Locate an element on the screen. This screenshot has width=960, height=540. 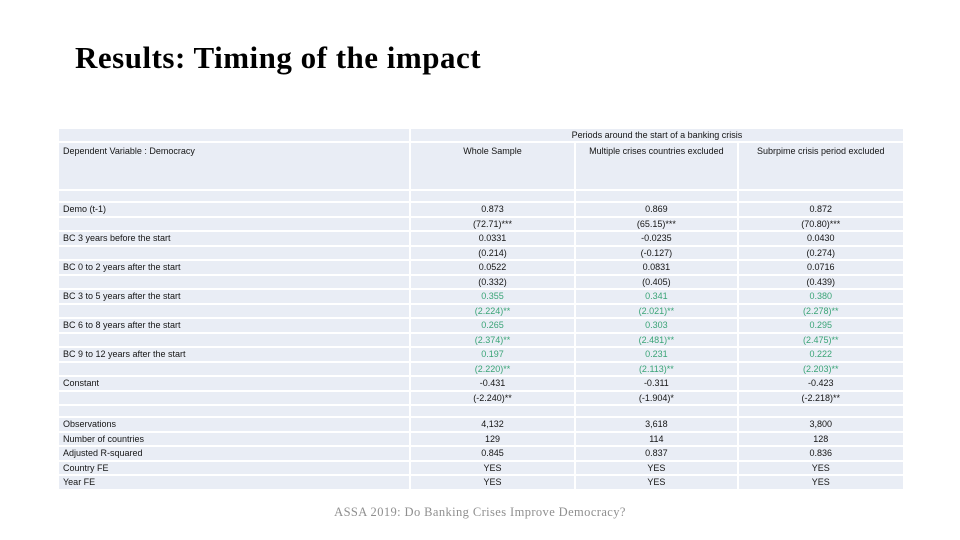
value-cell: 0.837 is located at coordinates (656, 453).